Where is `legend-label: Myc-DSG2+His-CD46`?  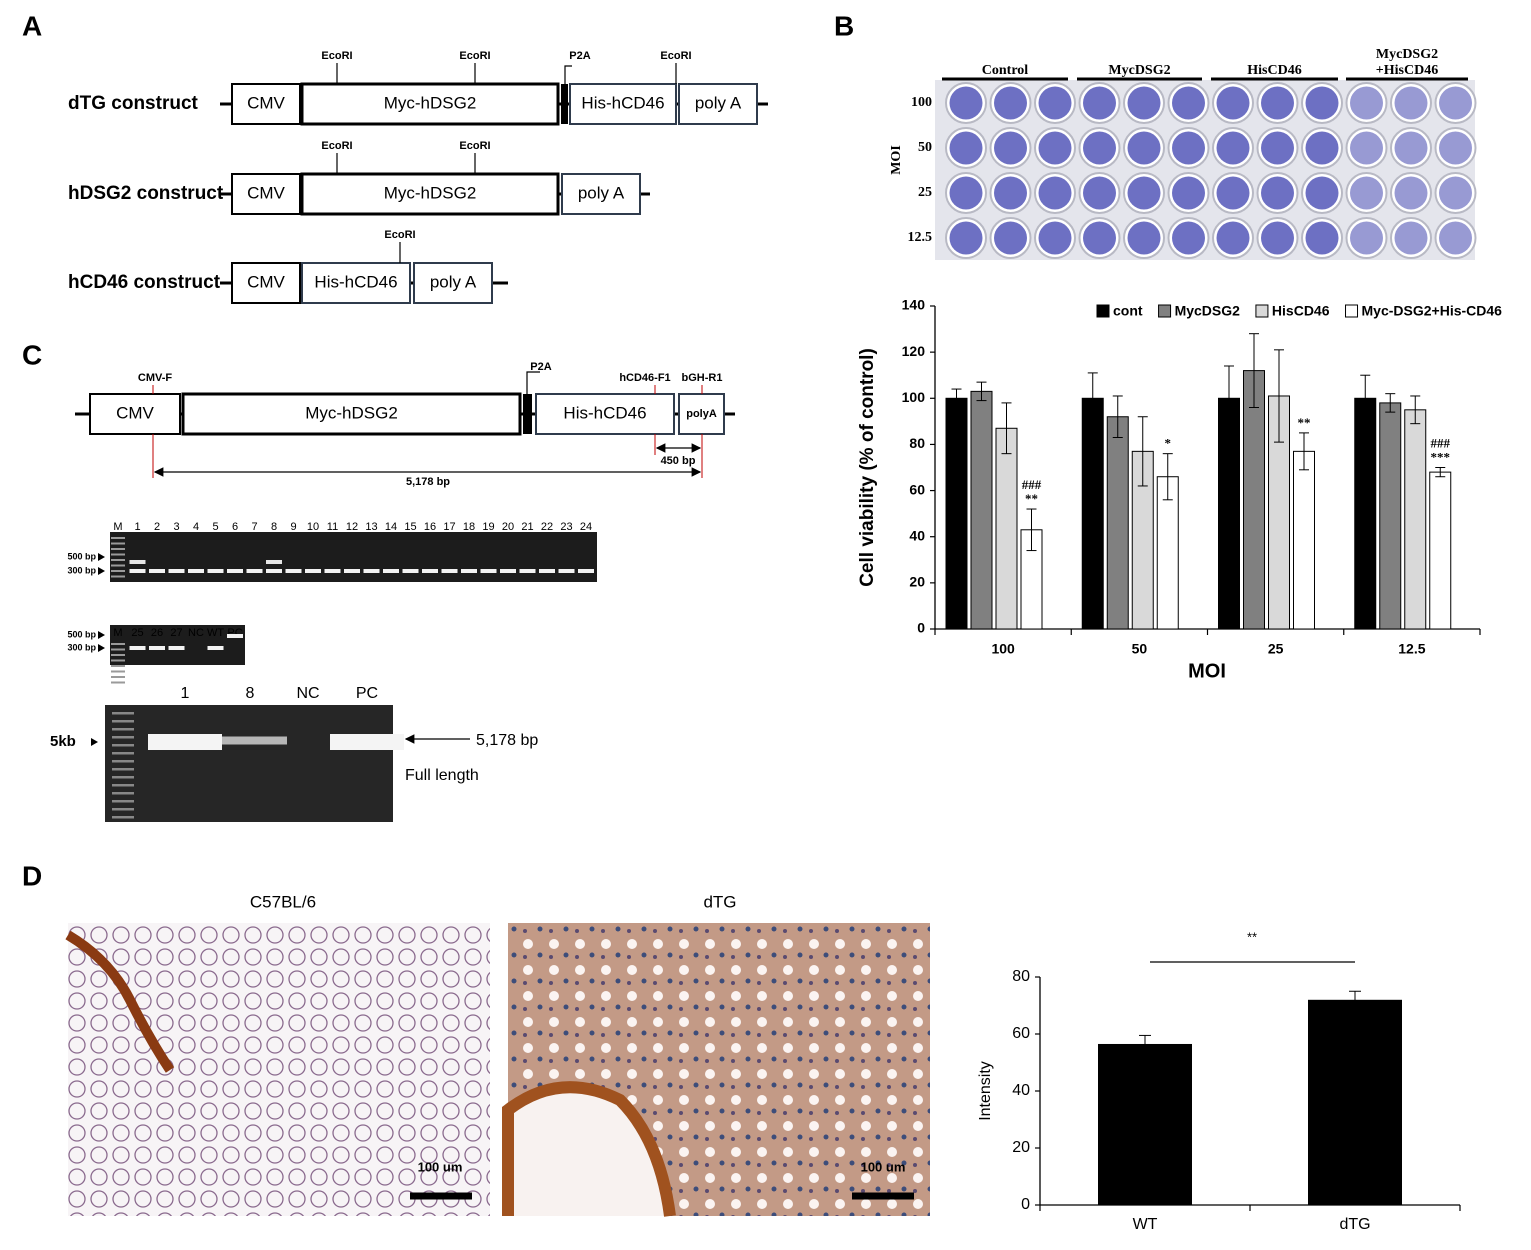
legend-label: Myc-DSG2+His-CD46 is located at coordinates (1432, 311).